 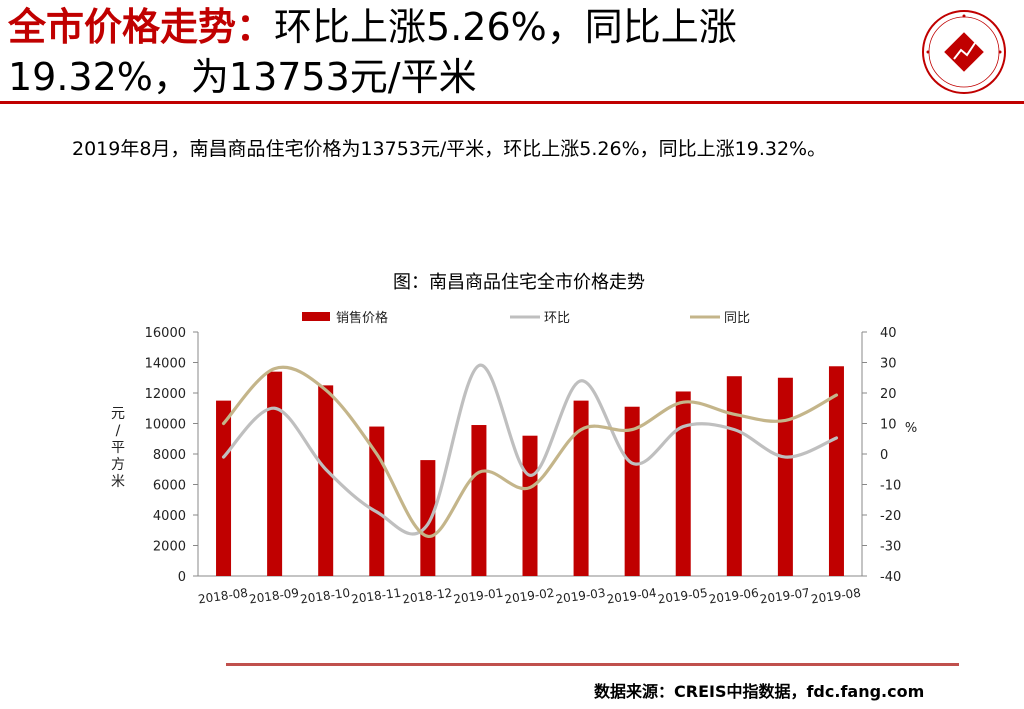 What do you see at coordinates (557, 318) in the screenshot?
I see `legend-label-1: 环比` at bounding box center [557, 318].